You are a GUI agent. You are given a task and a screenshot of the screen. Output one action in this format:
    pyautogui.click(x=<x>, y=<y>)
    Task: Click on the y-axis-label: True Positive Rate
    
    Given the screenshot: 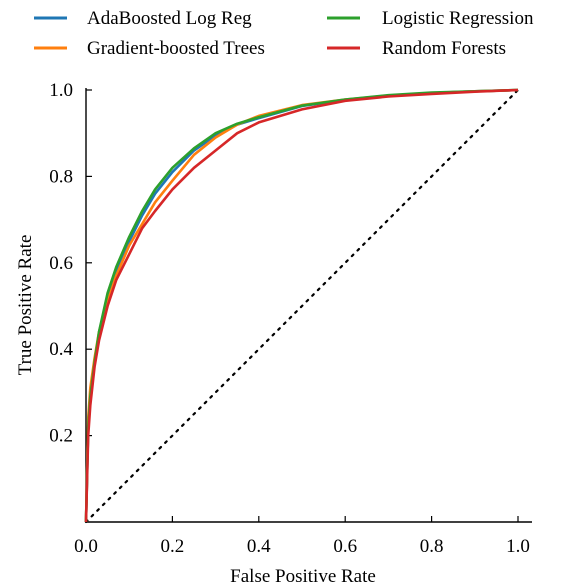 What is the action you would take?
    pyautogui.click(x=25, y=305)
    